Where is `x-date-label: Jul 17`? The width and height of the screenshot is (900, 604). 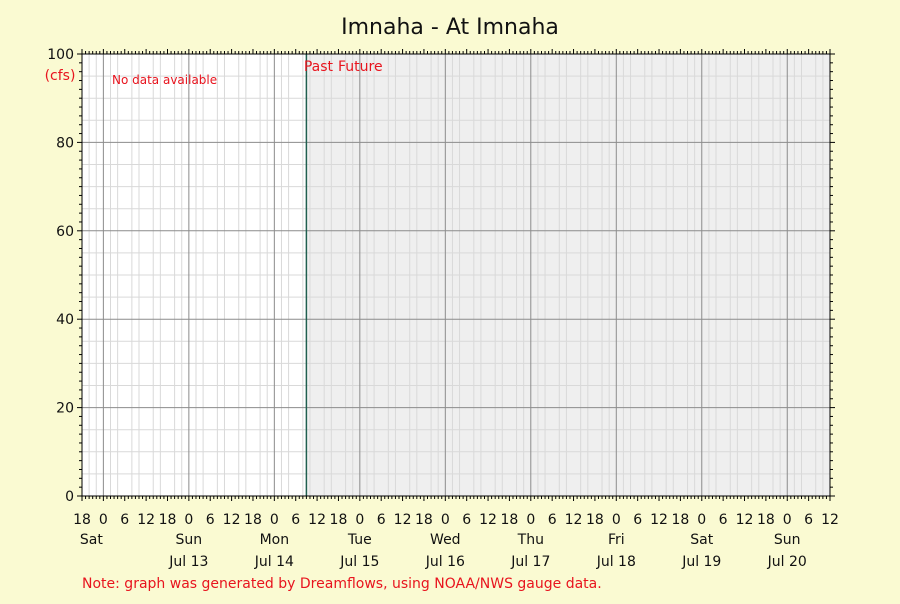
x-date-label: Jul 17 is located at coordinates (530, 562).